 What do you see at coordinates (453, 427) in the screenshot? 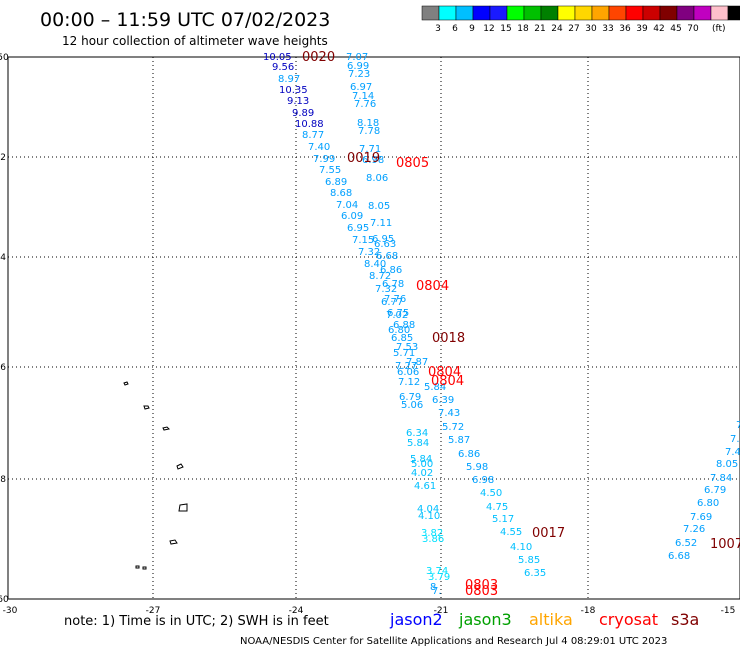
I see `wave-height-reading: 5.72` at bounding box center [453, 427].